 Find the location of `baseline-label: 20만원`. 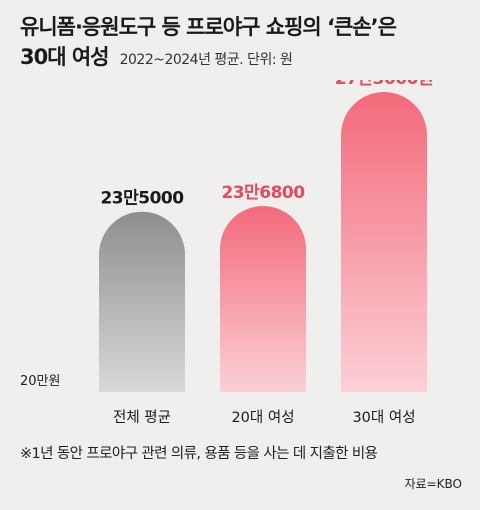

baseline-label: 20만원 is located at coordinates (40, 381).